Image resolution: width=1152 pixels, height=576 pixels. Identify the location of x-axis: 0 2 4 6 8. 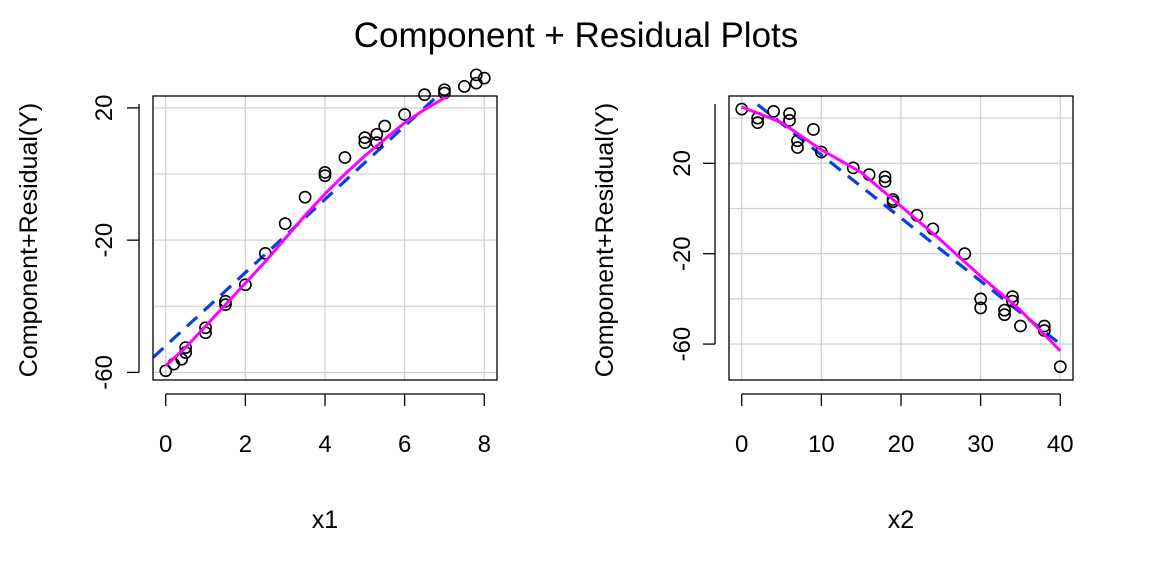
(325, 425).